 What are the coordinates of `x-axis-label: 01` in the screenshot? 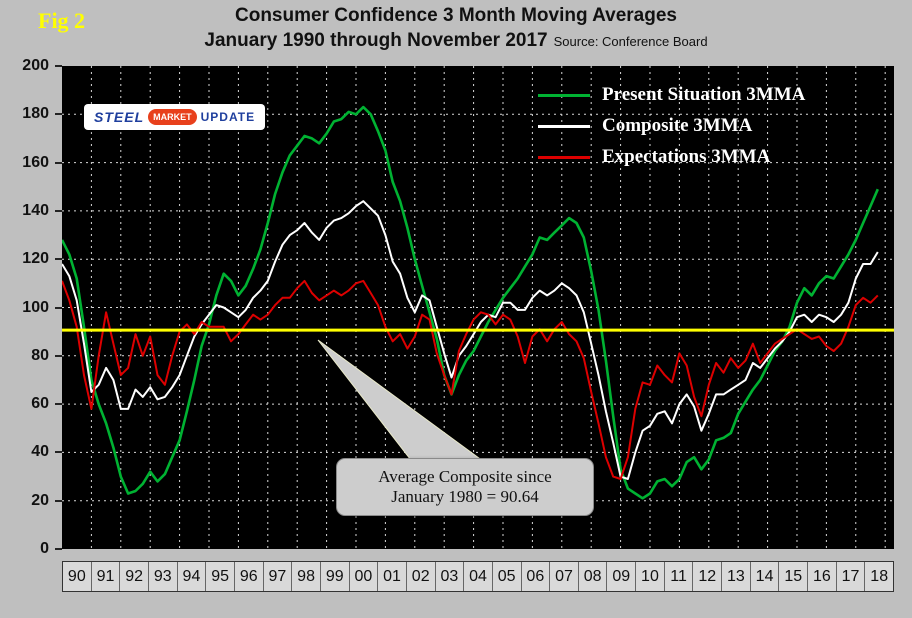 It's located at (392, 576).